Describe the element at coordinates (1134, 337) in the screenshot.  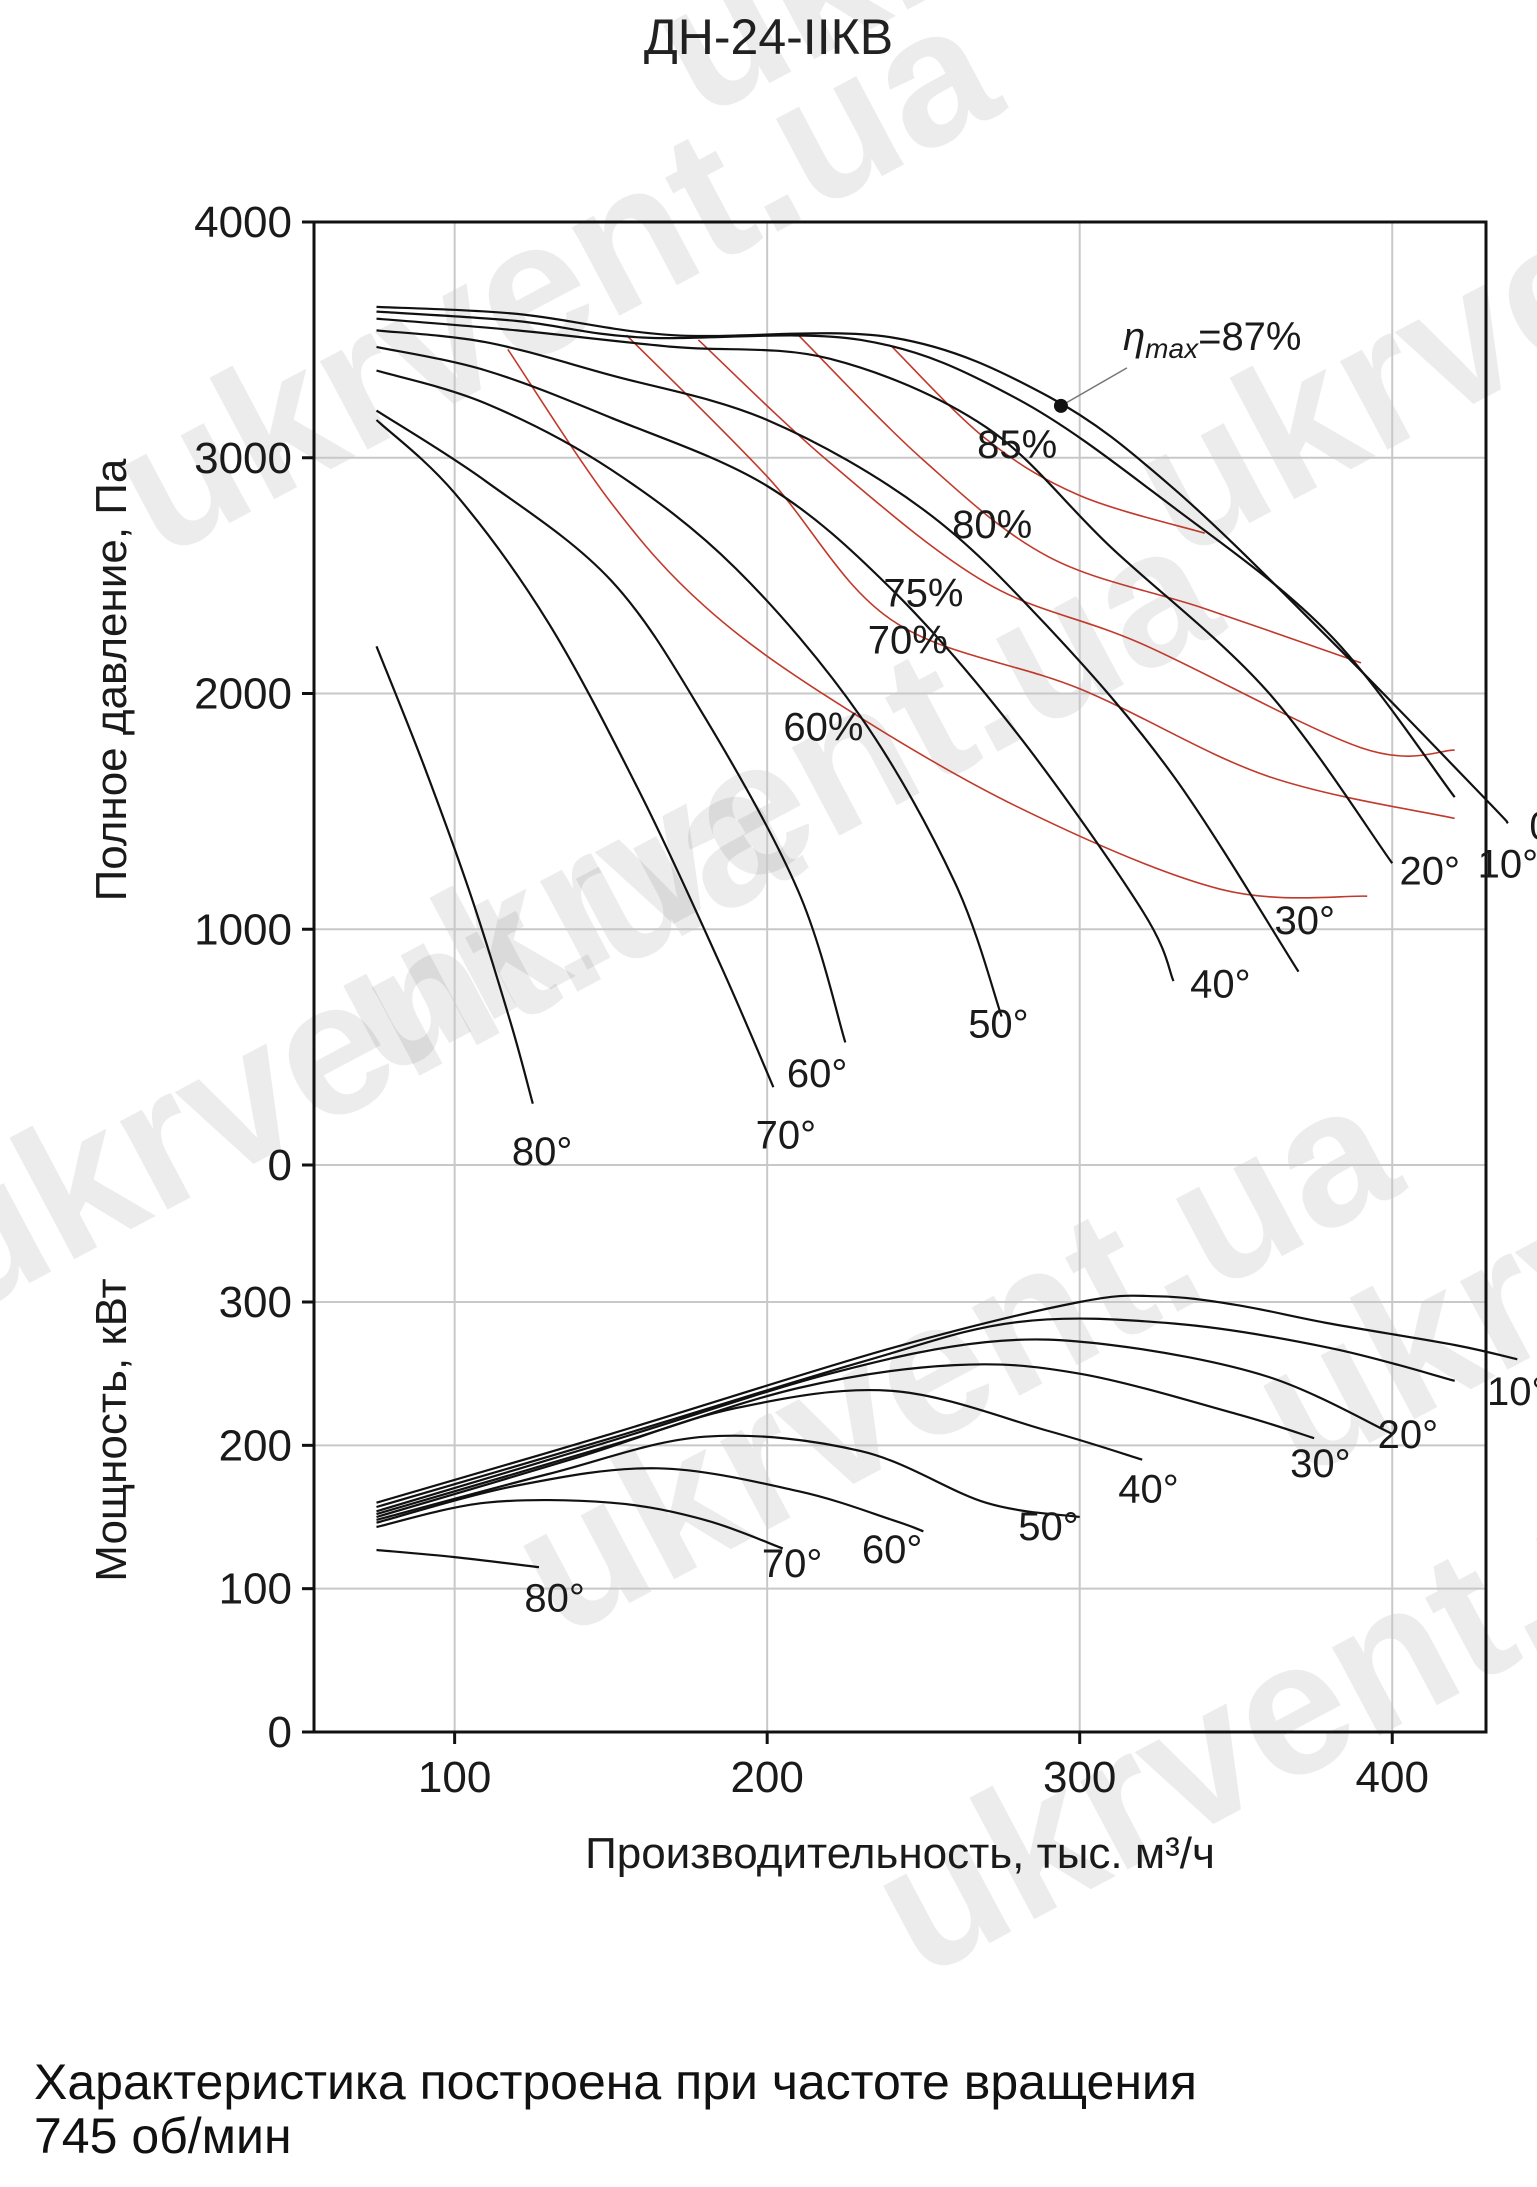
I see `eta-symbol: η` at that location.